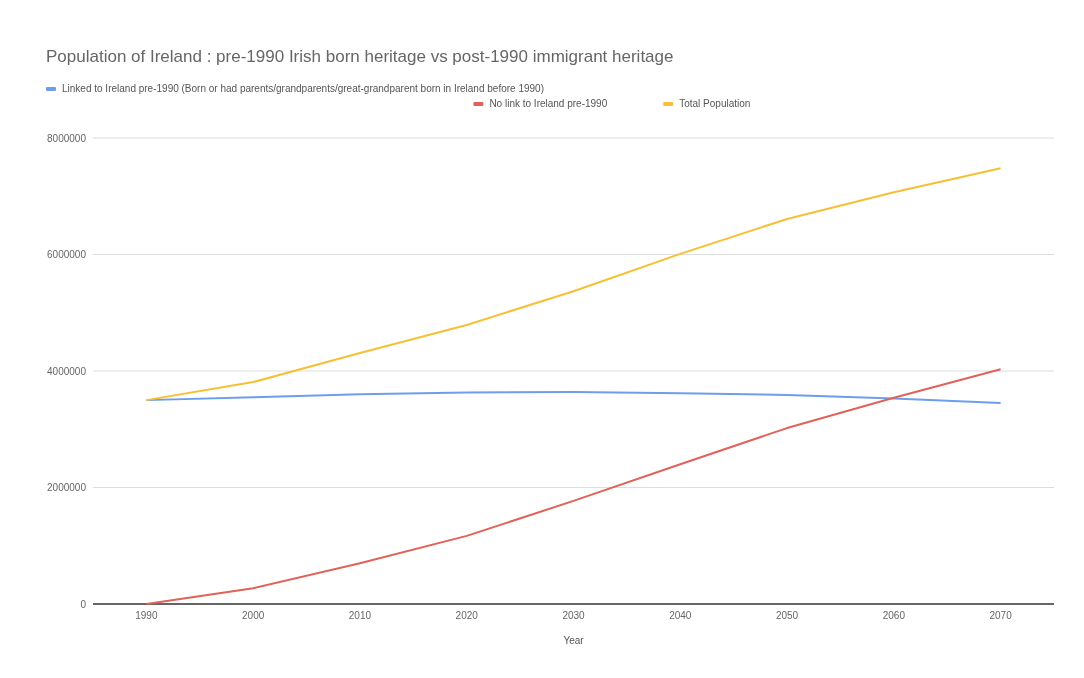 Image resolution: width=1084 pixels, height=678 pixels. I want to click on x-tick-label: 2070, so click(1001, 615).